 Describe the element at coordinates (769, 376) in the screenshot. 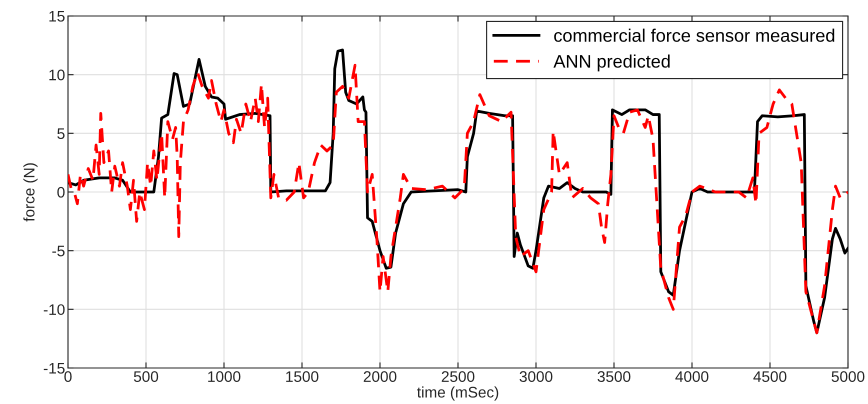

I see `x-tick-label: 4500` at that location.